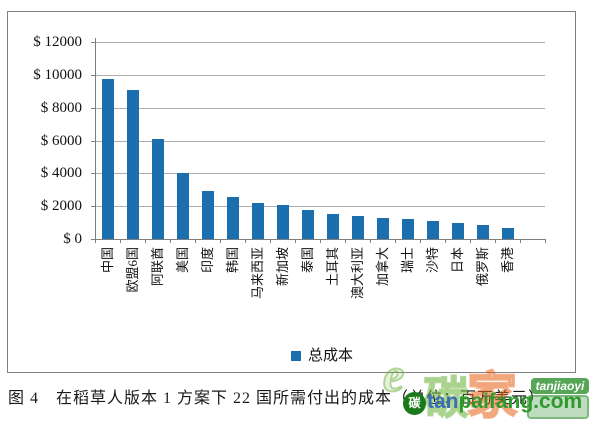  I want to click on legend: 总成本, so click(322, 354).